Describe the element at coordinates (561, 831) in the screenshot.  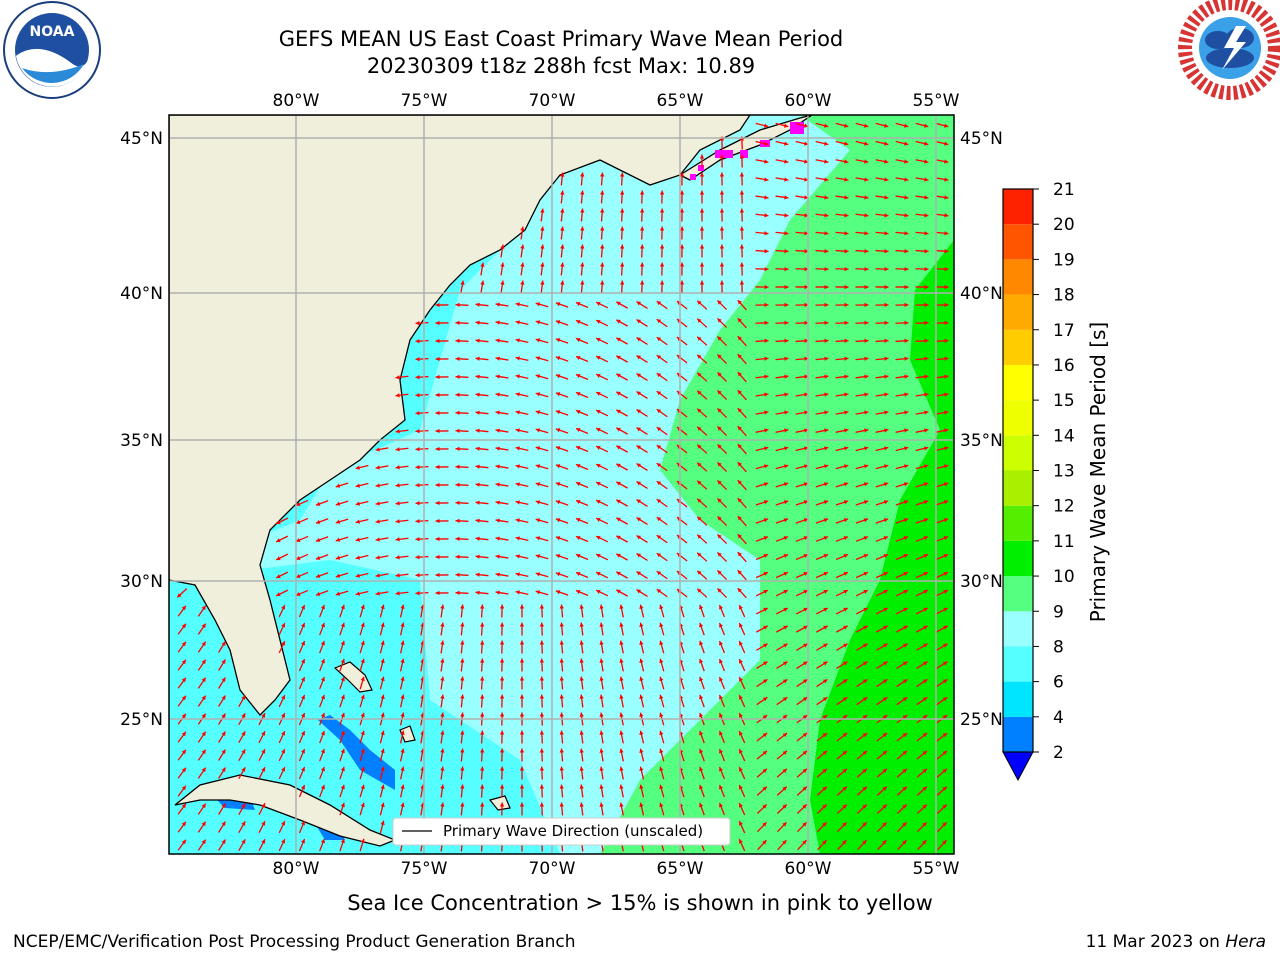
I see `map-legend: Primary Wave Direction (unscaled)` at that location.